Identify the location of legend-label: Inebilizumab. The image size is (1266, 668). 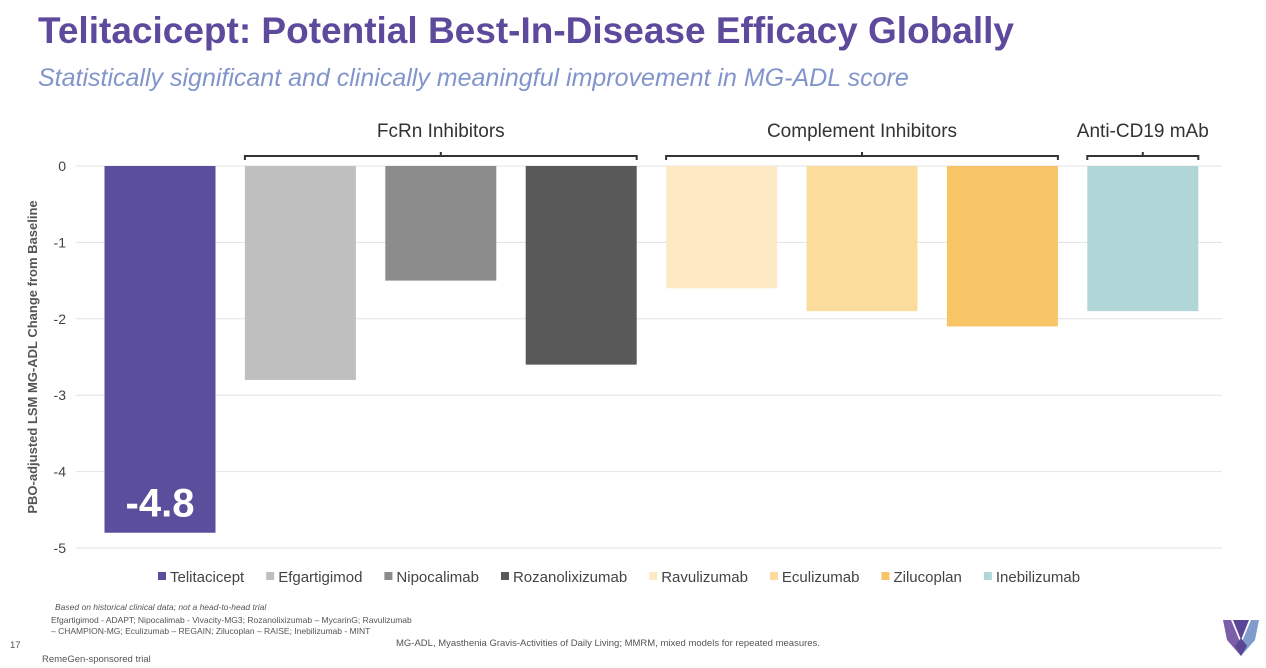
(1038, 577).